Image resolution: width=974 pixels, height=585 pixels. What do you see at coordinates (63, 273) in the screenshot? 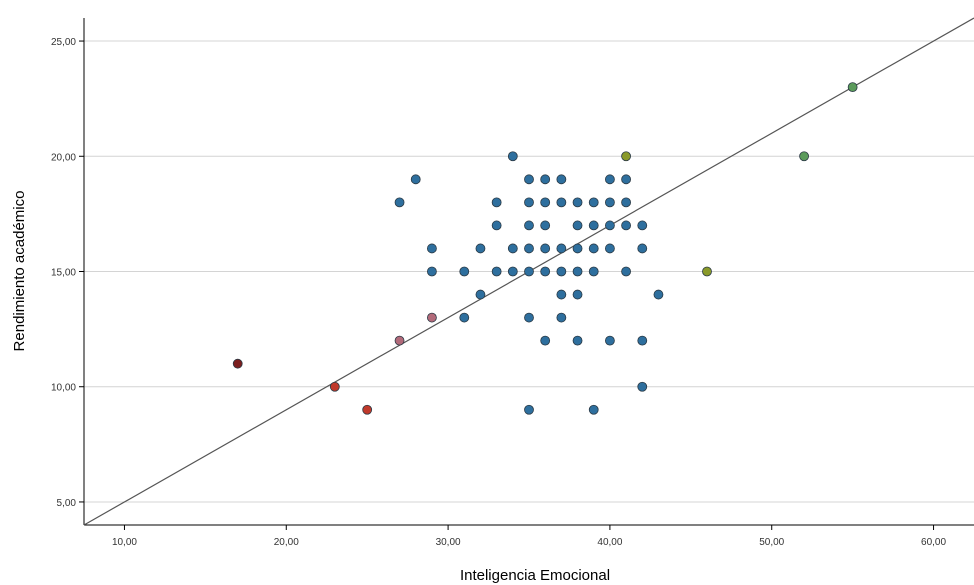
I see `y-tick-label: 15,00` at bounding box center [63, 273].